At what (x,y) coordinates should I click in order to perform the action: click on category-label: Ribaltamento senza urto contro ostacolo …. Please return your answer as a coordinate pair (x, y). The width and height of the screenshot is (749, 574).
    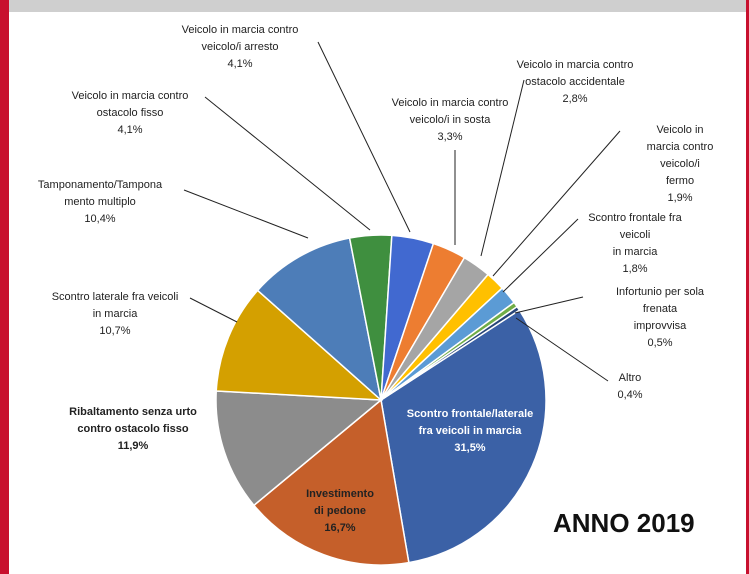
    Looking at the image, I should click on (133, 420).